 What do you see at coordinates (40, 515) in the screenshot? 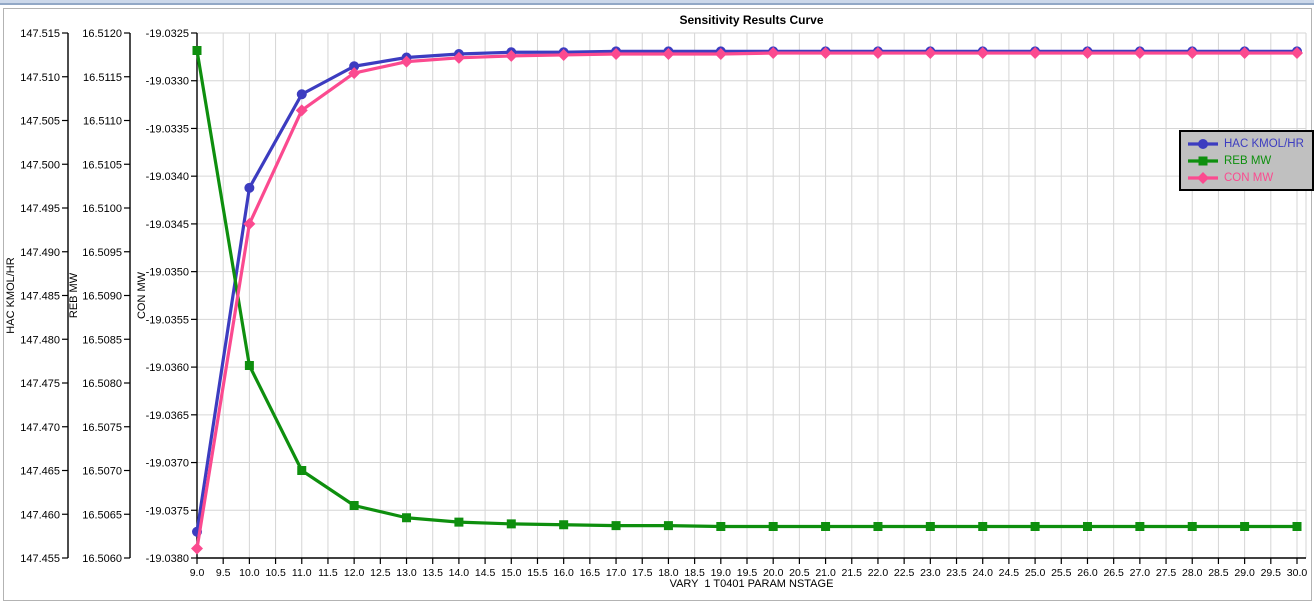
I see `y-tick-label: 147.460` at bounding box center [40, 515].